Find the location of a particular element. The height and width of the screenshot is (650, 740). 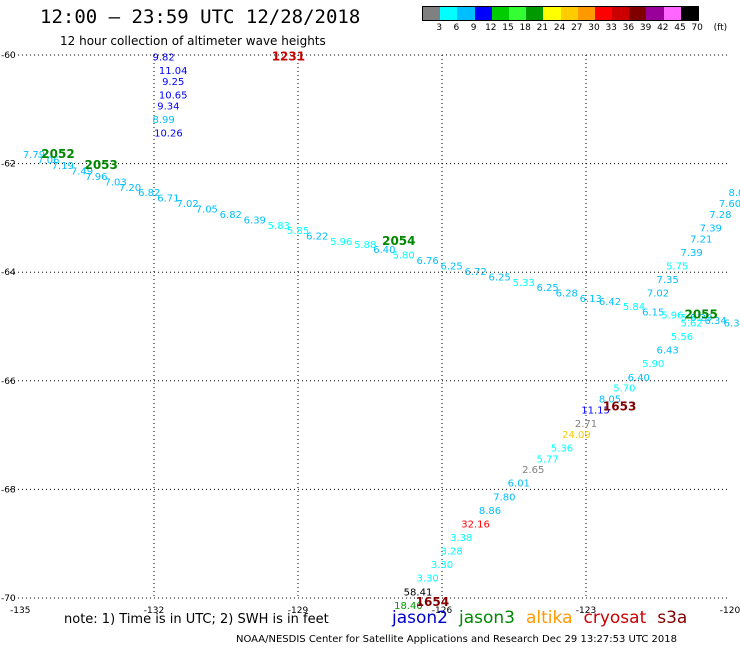

wave-height-label: 7.05 is located at coordinates (207, 209).